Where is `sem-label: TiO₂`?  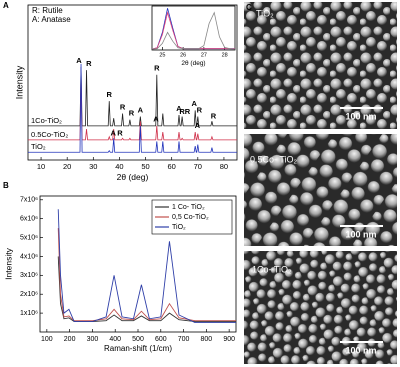
sem-label: TiO₂ is located at coordinates (265, 13).